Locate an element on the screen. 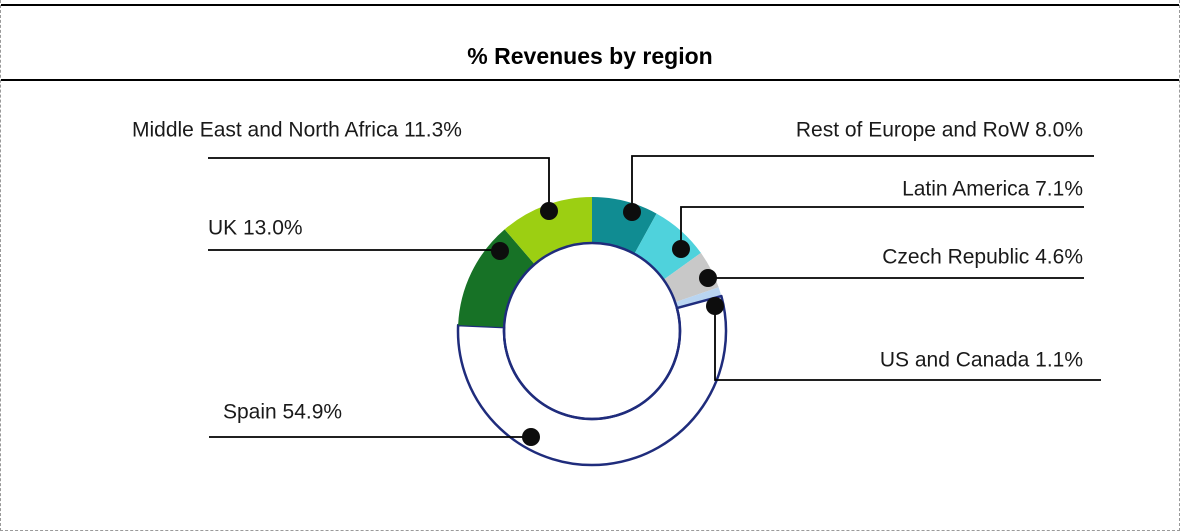  leader-line-latin-america is located at coordinates (882, 227).